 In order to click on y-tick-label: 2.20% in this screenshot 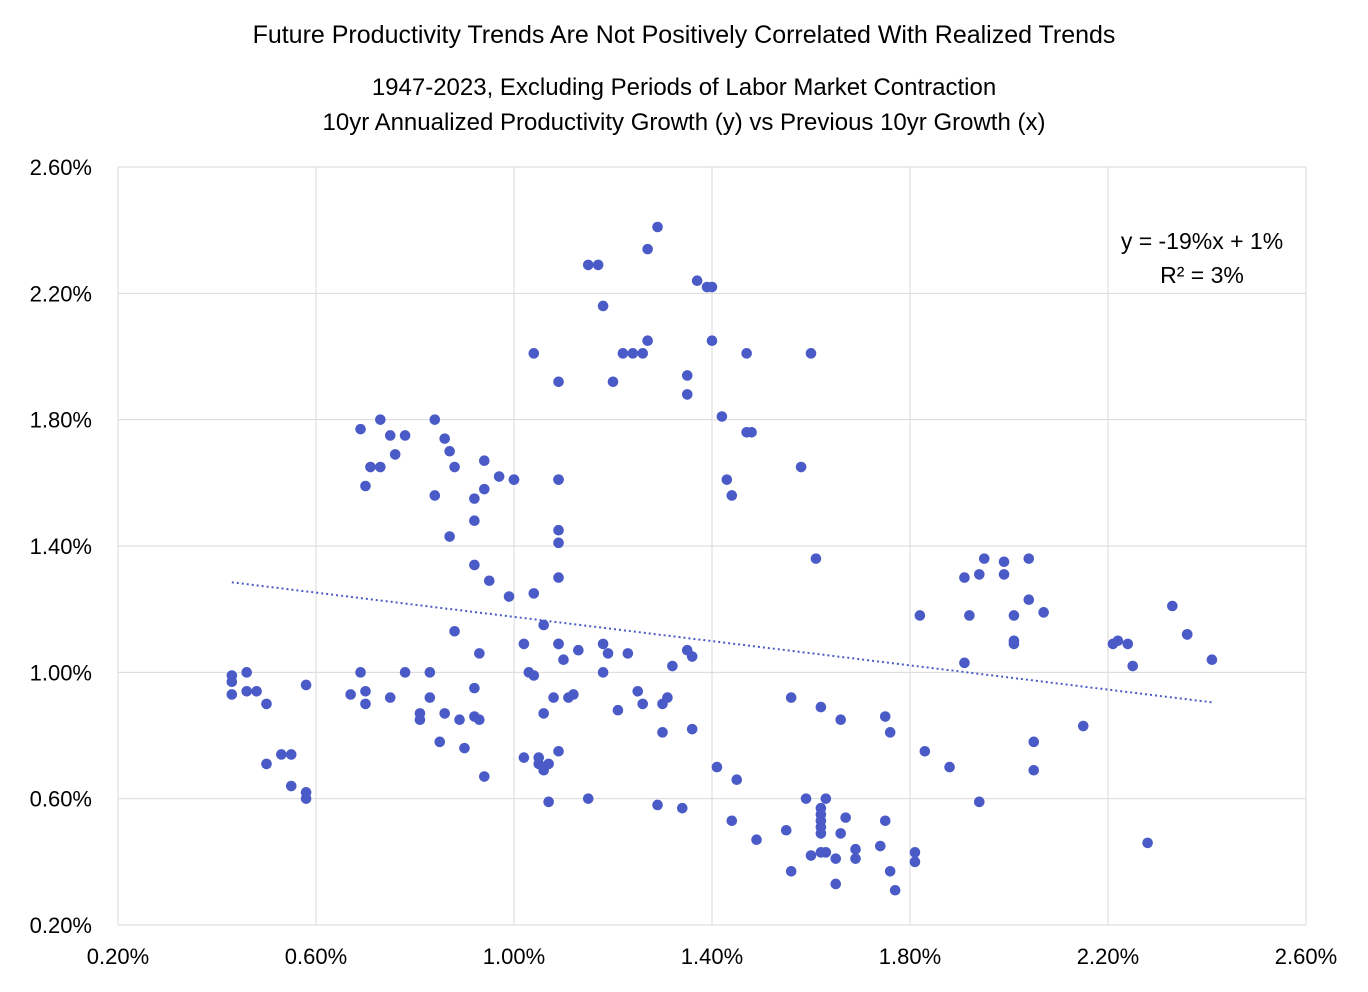, I will do `click(61, 293)`.